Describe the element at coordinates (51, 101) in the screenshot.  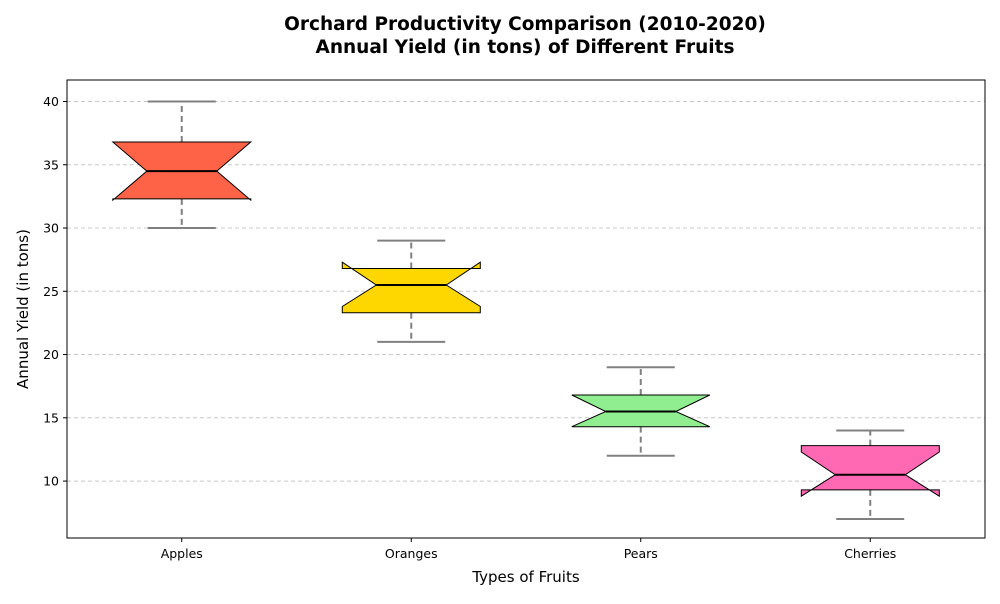
I see `y-tick-label: 40` at that location.